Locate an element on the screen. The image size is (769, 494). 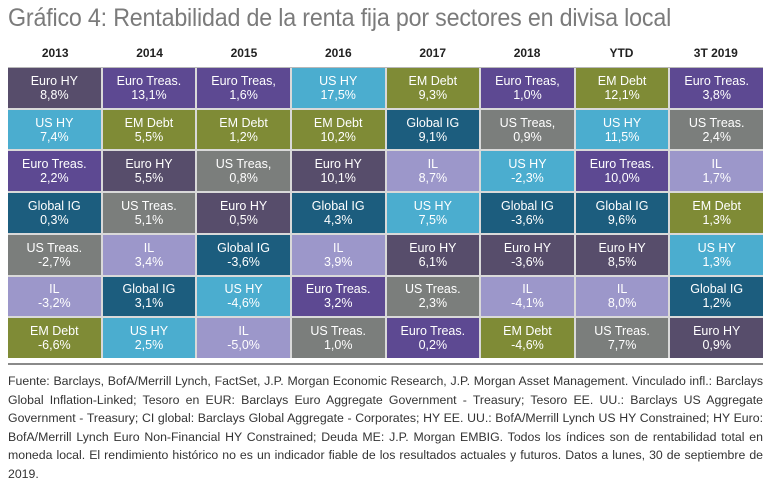
quilt-cell: US Treas. 2,3% is located at coordinates (433, 296).